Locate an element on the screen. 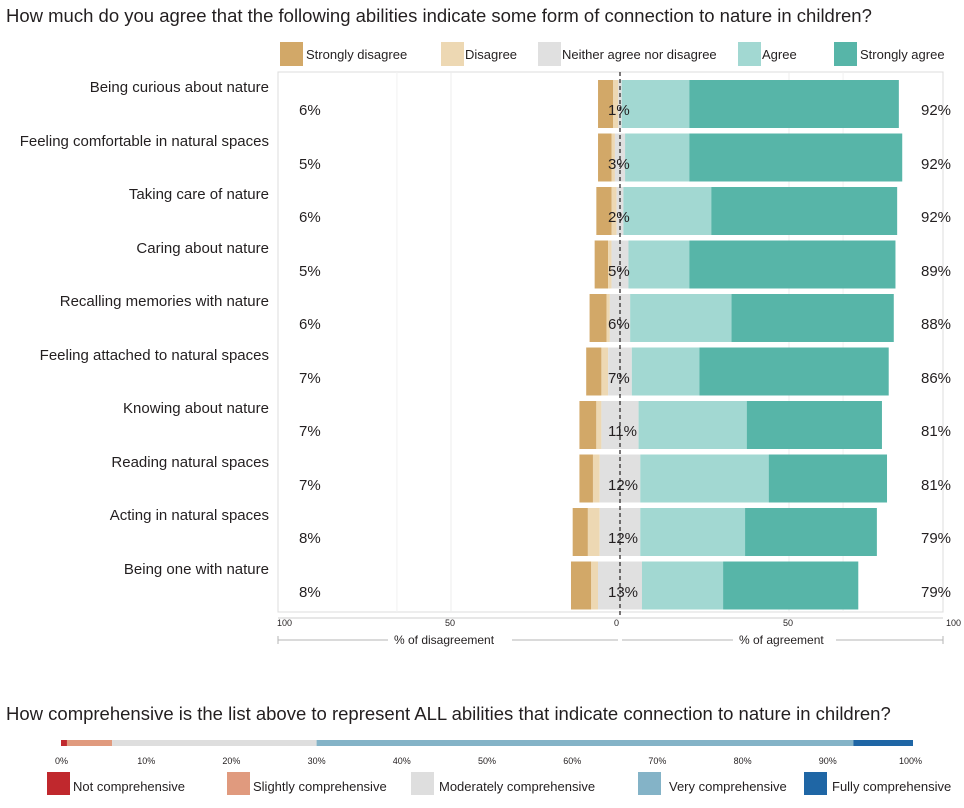  neutral-pct-label: 6% is located at coordinates (619, 324).